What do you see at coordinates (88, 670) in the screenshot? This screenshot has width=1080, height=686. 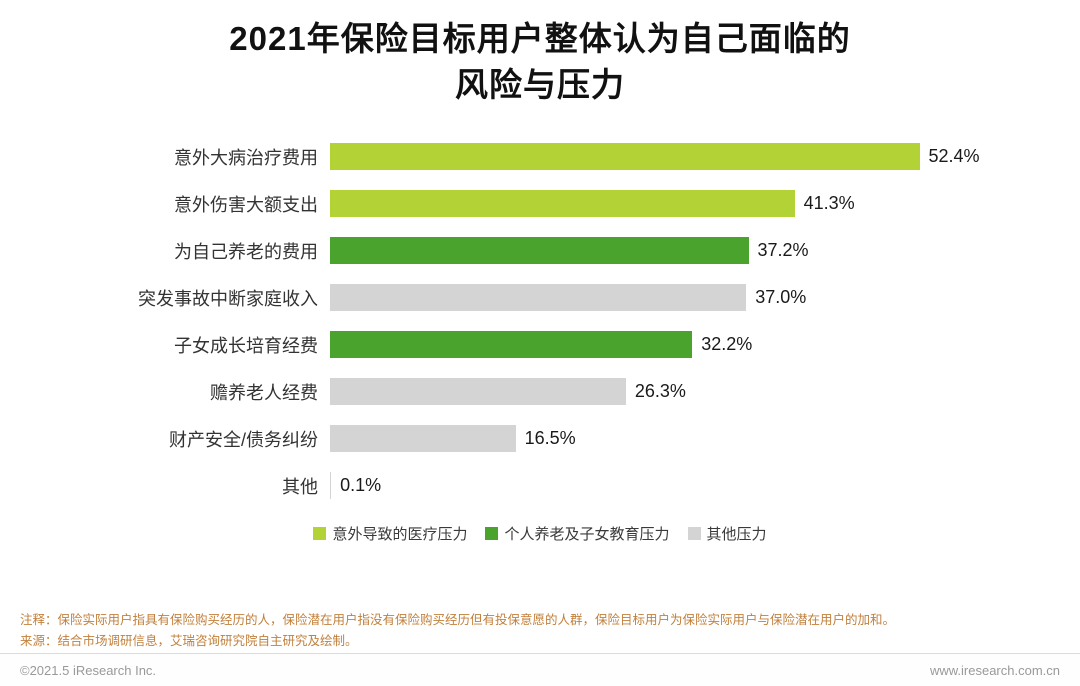 I see `footer-copyright: ©2021.5 iResearch Inc.` at bounding box center [88, 670].